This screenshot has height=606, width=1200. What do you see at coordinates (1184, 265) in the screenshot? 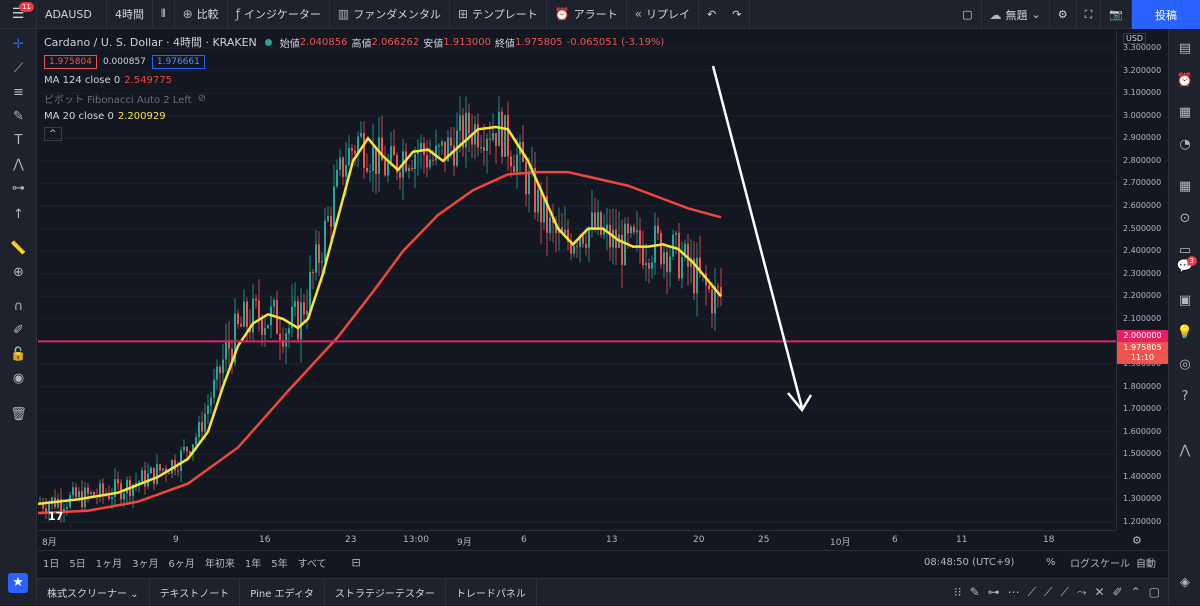
I see `chat-icon: 💬 3` at bounding box center [1184, 265].